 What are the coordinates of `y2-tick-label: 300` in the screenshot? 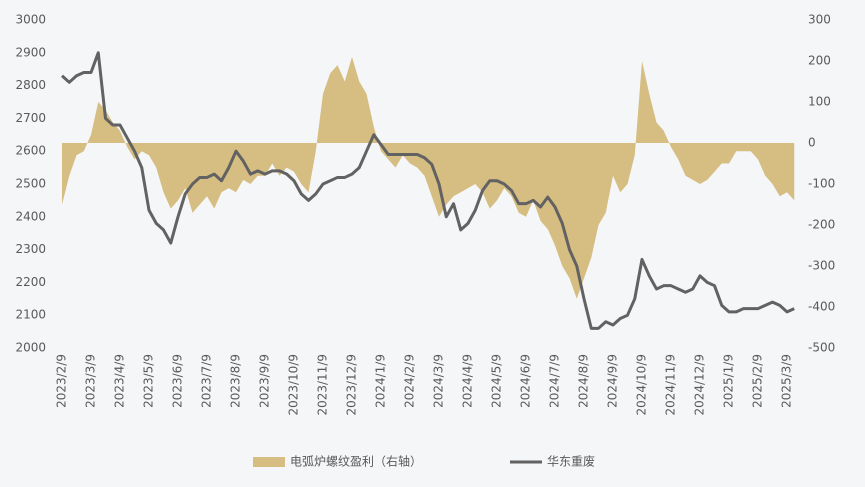 It's located at (819, 20).